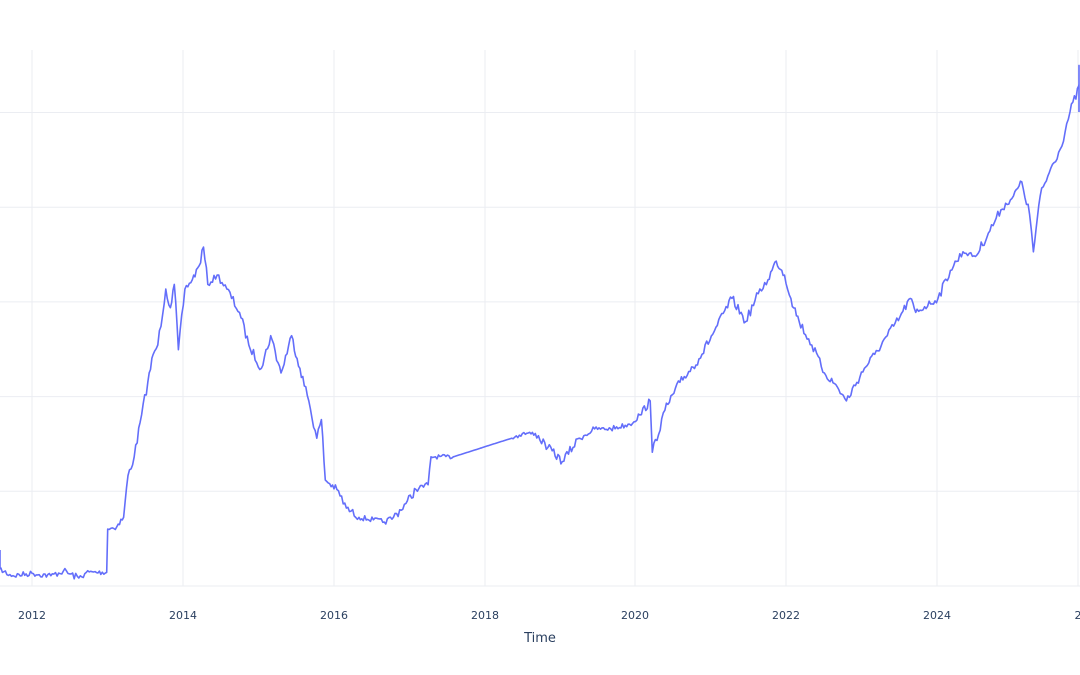 The image size is (1080, 675). What do you see at coordinates (539, 638) in the screenshot?
I see `x-axis-title: Time` at bounding box center [539, 638].